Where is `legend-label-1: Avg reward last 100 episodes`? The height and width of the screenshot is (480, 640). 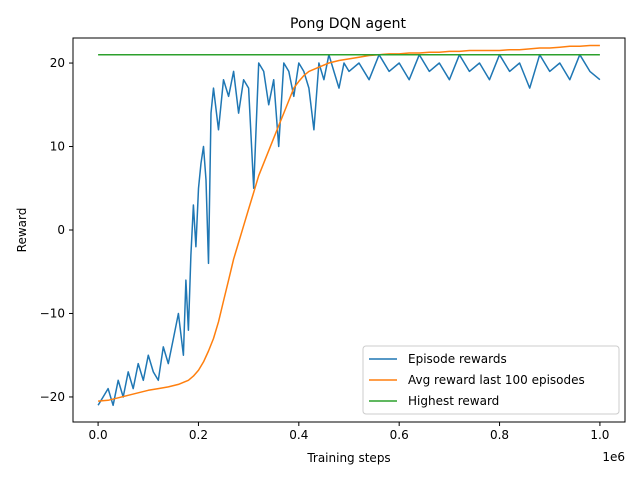
legend-label-1: Avg reward last 100 episodes is located at coordinates (496, 380).